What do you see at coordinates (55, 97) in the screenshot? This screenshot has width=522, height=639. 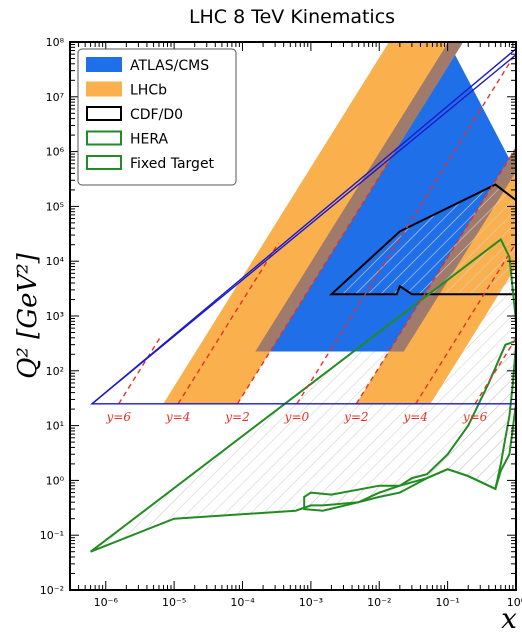 I see `y-tick-label: 10⁷` at bounding box center [55, 97].